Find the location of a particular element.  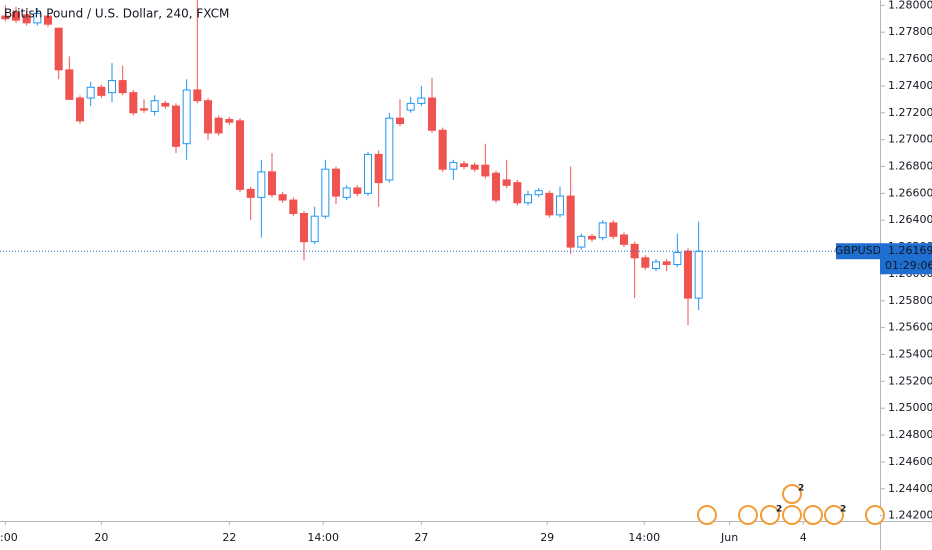

x-tick-label: 27 is located at coordinates (421, 537).